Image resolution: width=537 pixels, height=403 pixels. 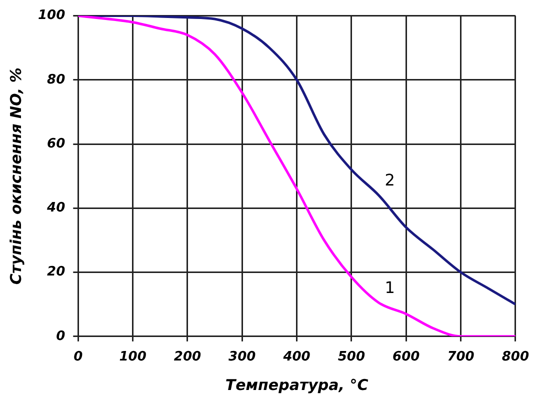 What do you see at coordinates (352, 357) in the screenshot?
I see `x-tick-label: 500` at bounding box center [352, 357].